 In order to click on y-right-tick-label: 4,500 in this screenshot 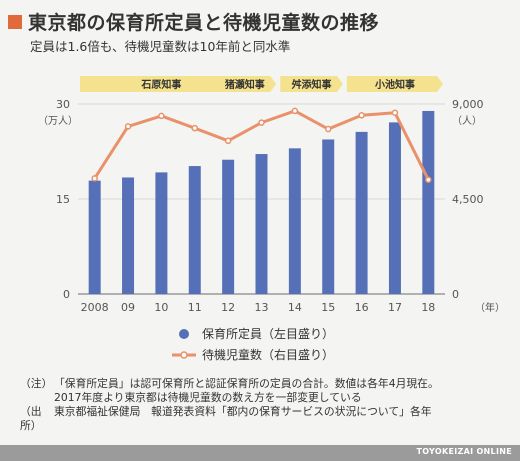, I will do `click(468, 199)`.